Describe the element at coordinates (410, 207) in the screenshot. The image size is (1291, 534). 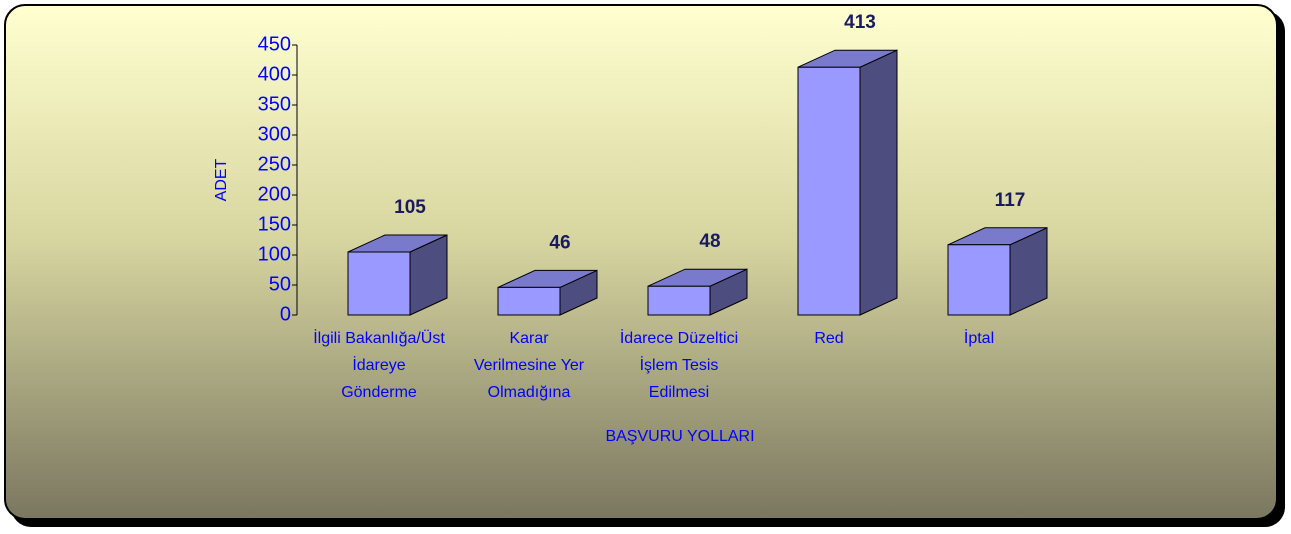
I see `value-label: 105` at that location.